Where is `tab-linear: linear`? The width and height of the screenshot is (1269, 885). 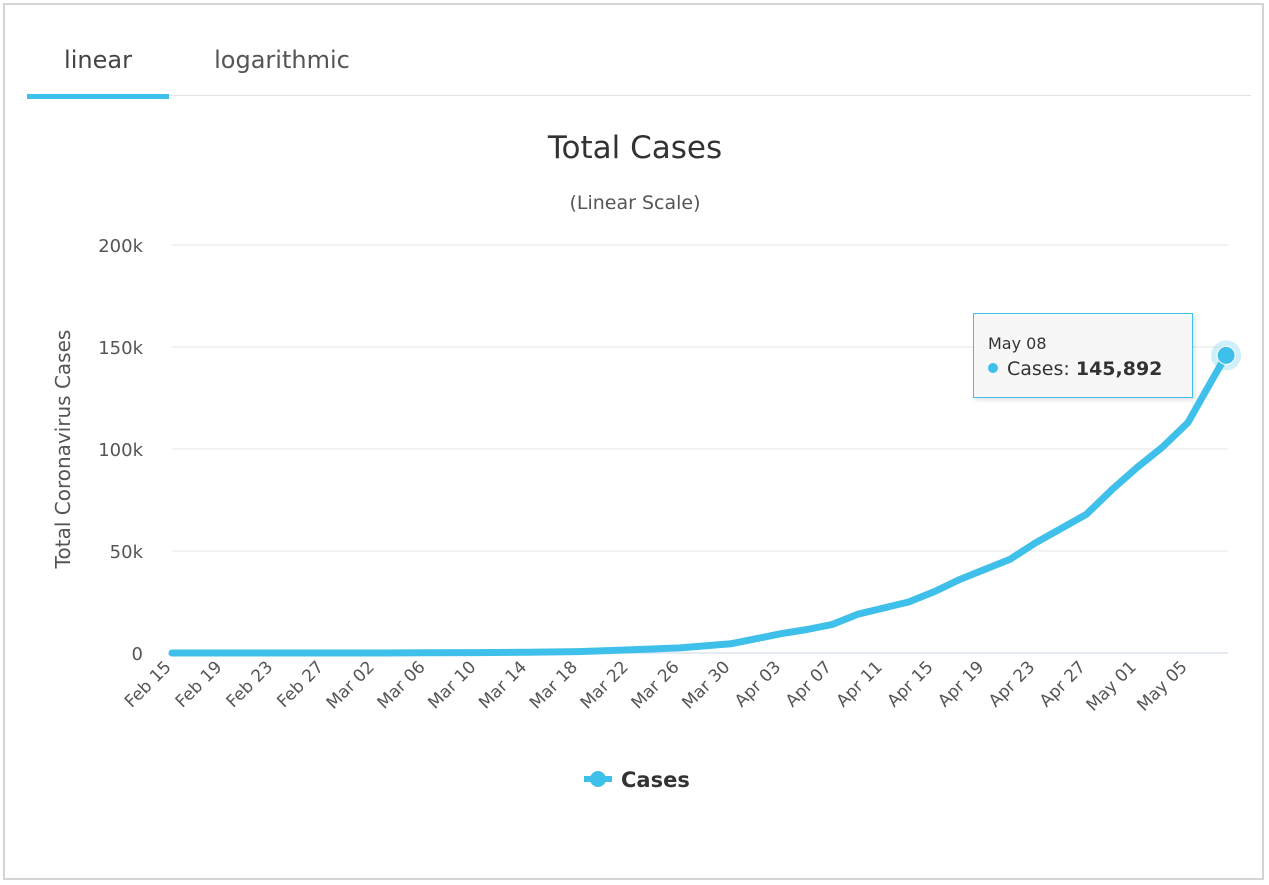
tab-linear: linear is located at coordinates (98, 60).